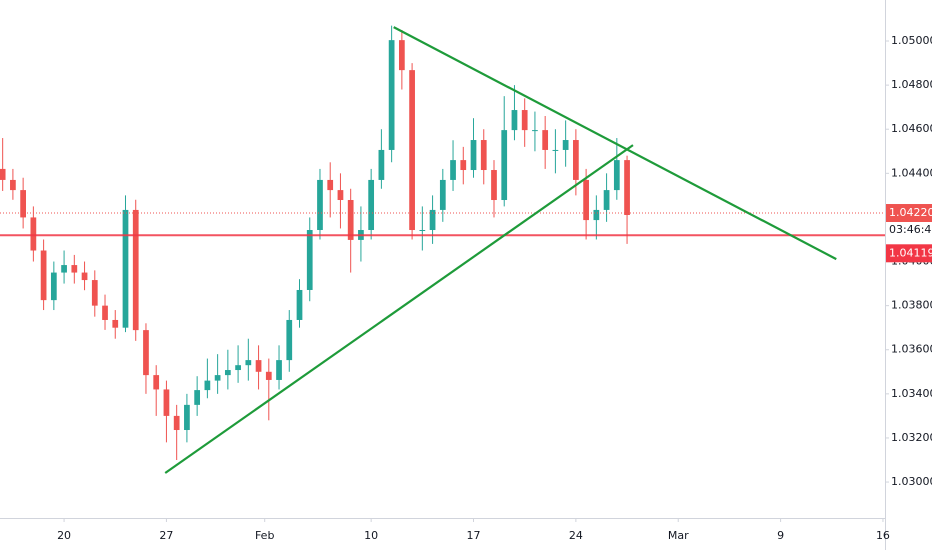  I want to click on x-tick-label: 20, so click(64, 535).